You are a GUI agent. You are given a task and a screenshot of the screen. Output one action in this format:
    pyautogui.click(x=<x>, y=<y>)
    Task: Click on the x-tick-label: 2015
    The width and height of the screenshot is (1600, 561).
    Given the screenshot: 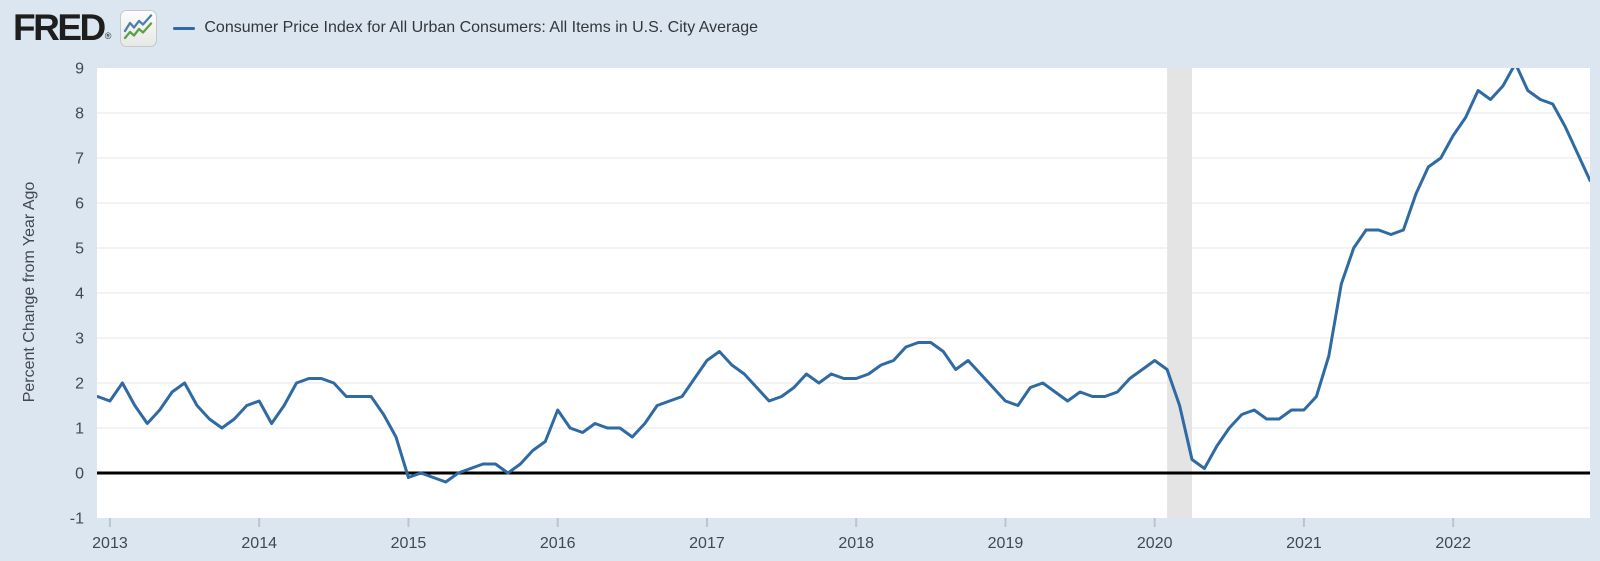 What is the action you would take?
    pyautogui.click(x=409, y=543)
    